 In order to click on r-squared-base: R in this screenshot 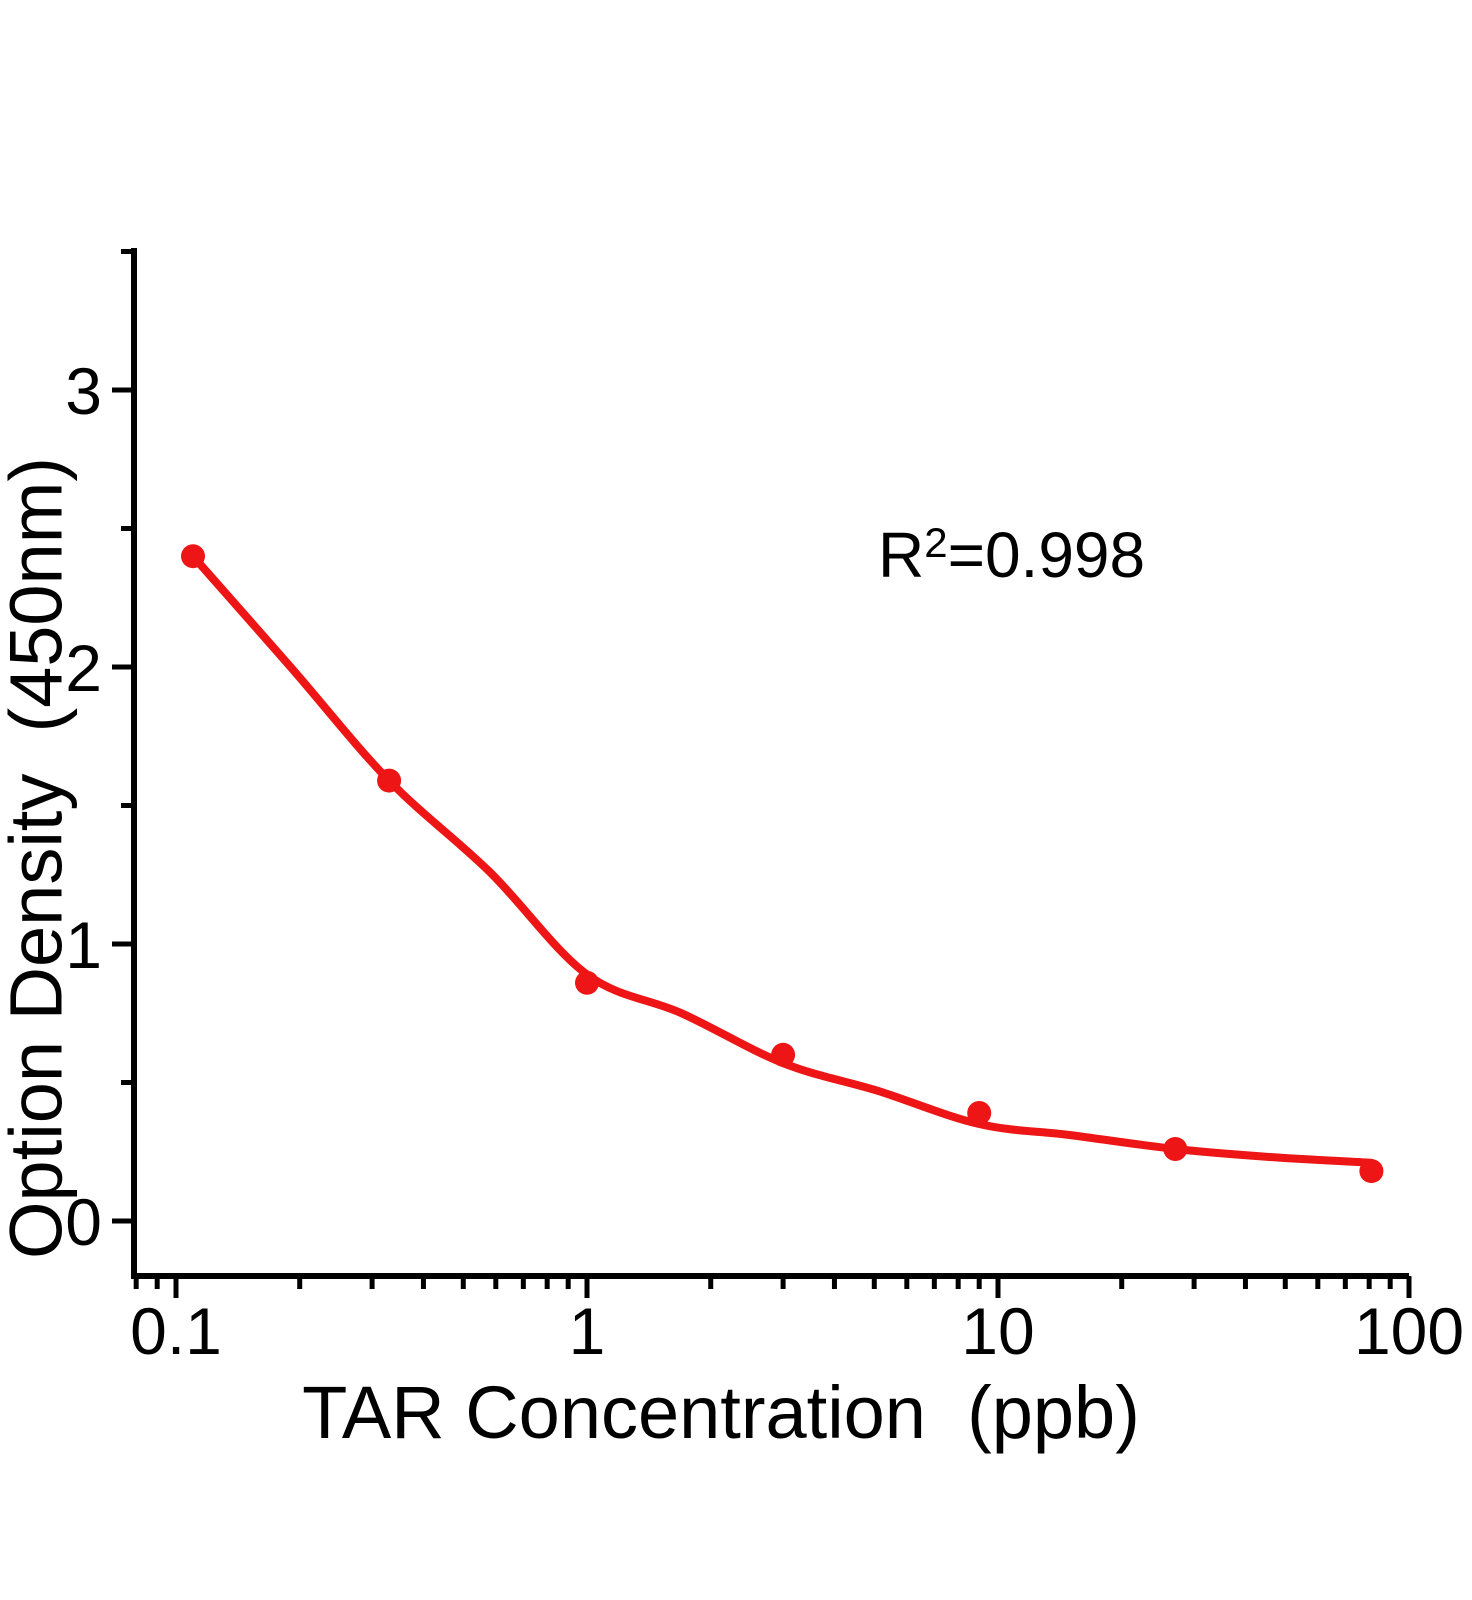, I will do `click(901, 555)`.